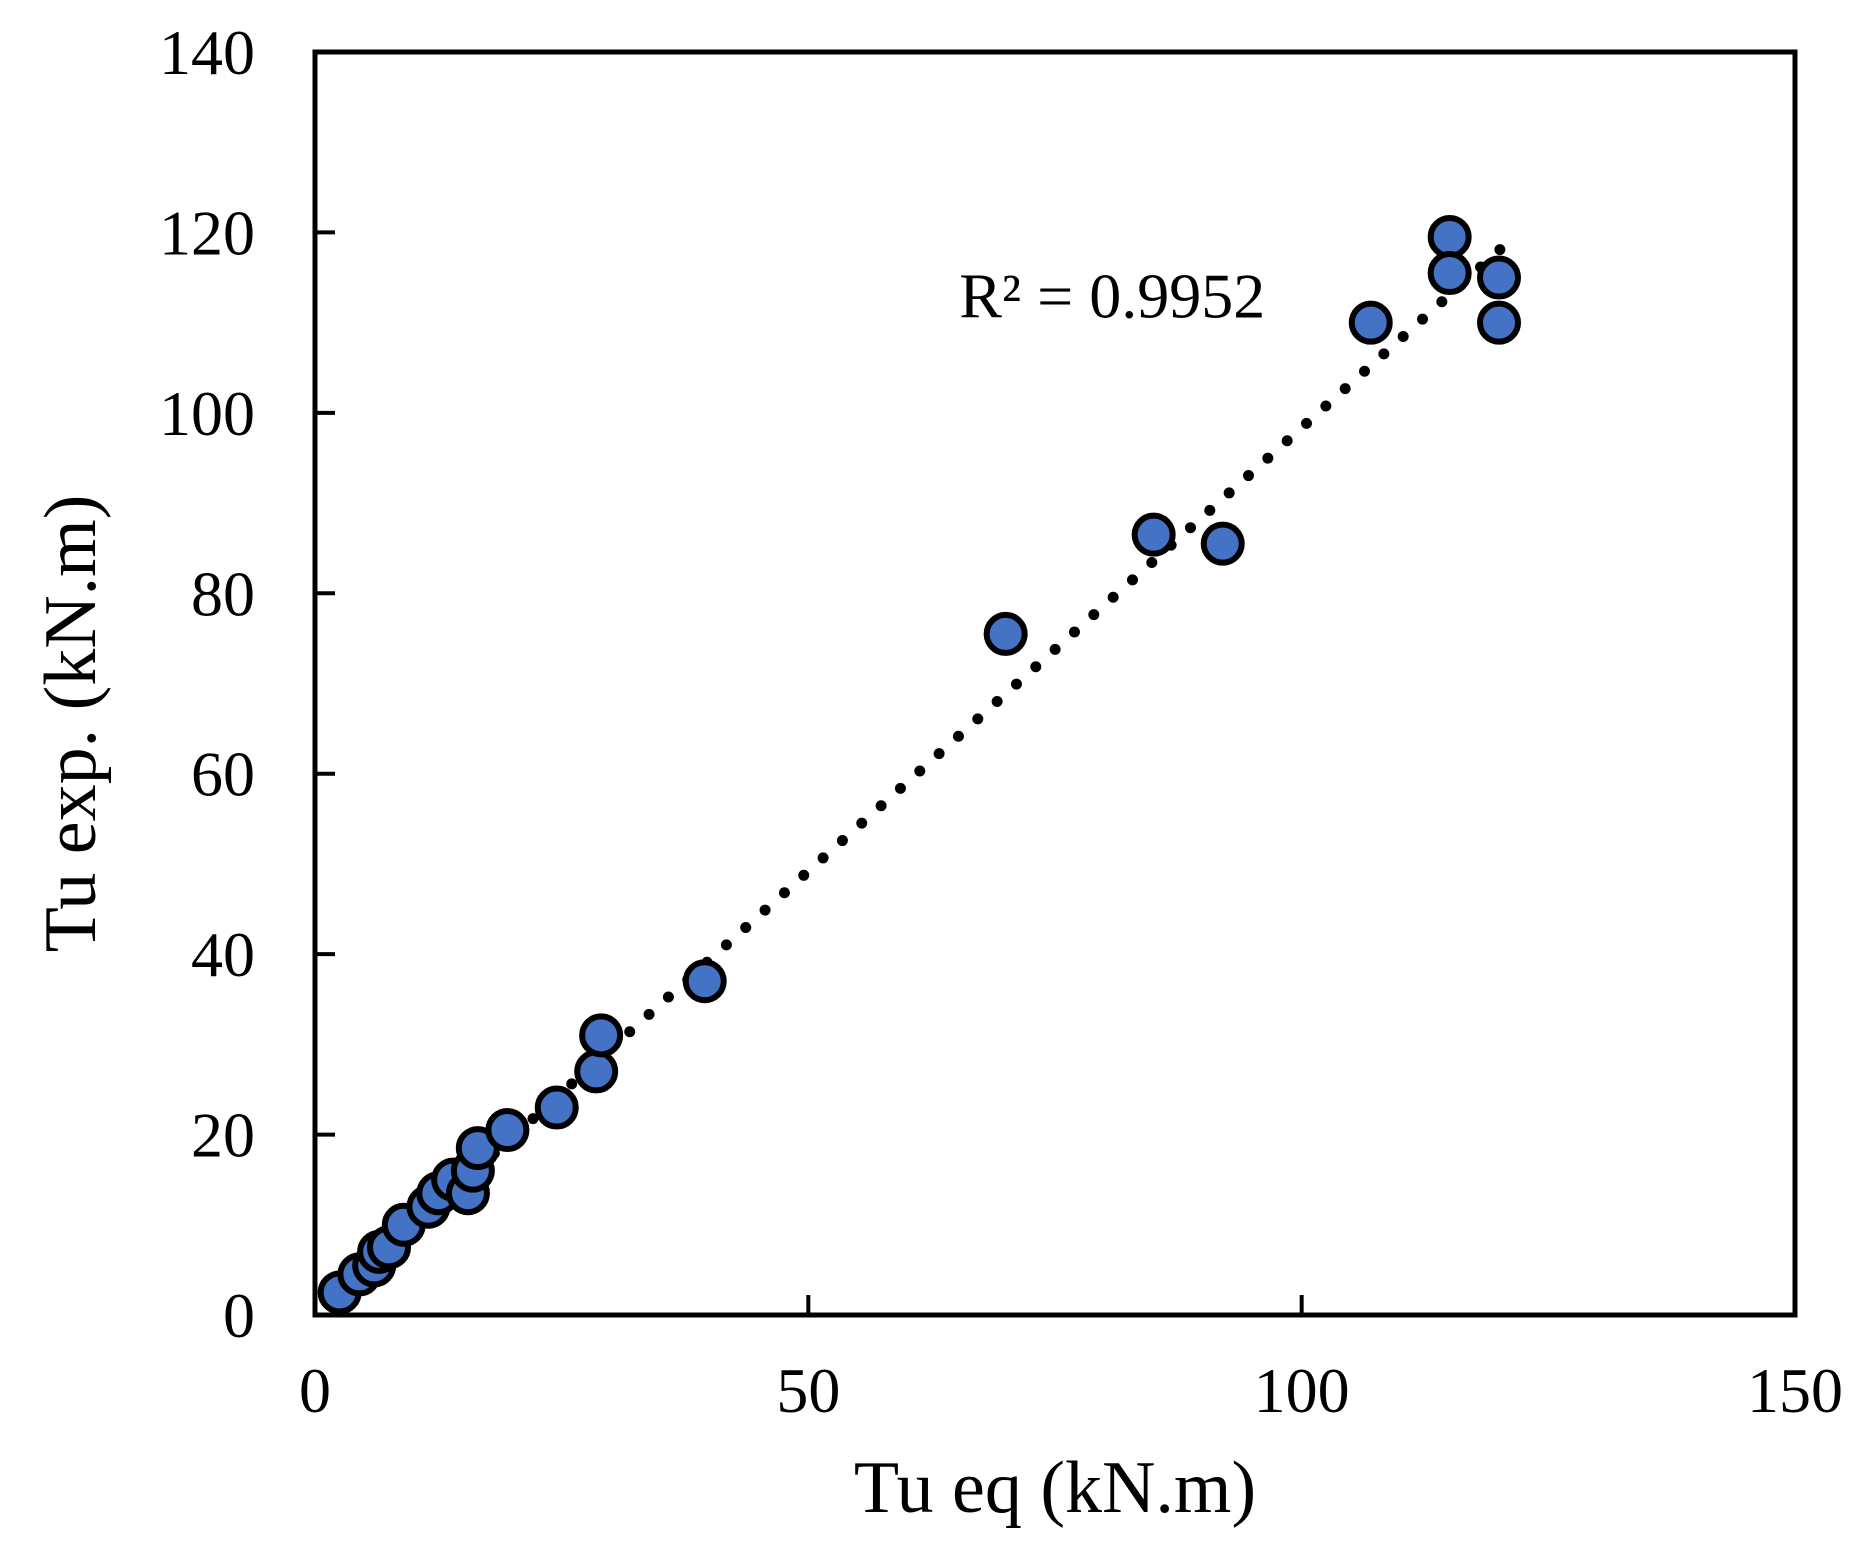  Describe the element at coordinates (1112, 296) in the screenshot. I see `r-squared-annotation: R² = 0.9952` at that location.